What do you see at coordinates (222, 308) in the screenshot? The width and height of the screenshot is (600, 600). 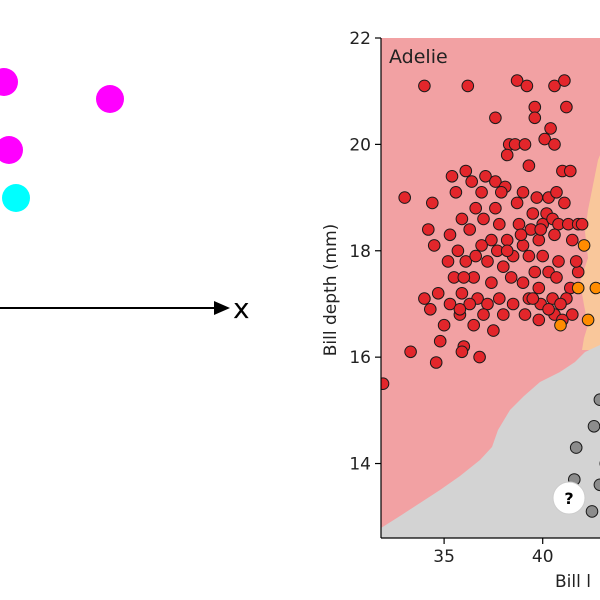 I see `x-axis-arrowhead` at bounding box center [222, 308].